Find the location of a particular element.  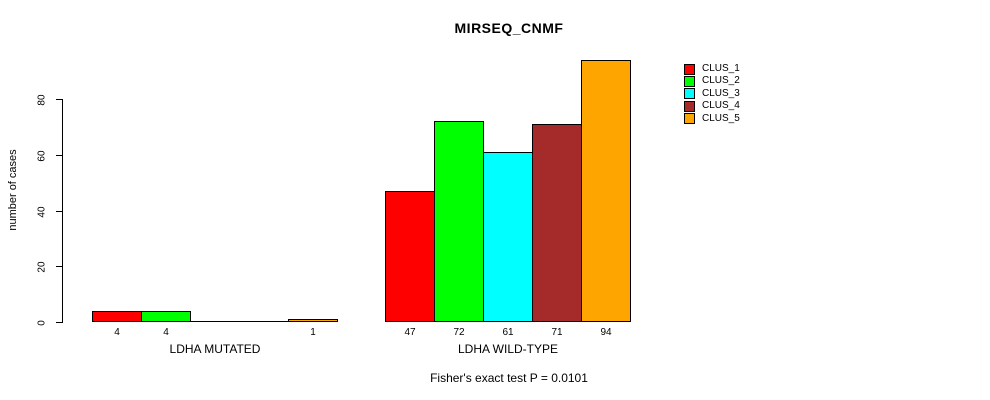

legend-item-label: CLUS_2 is located at coordinates (721, 81).